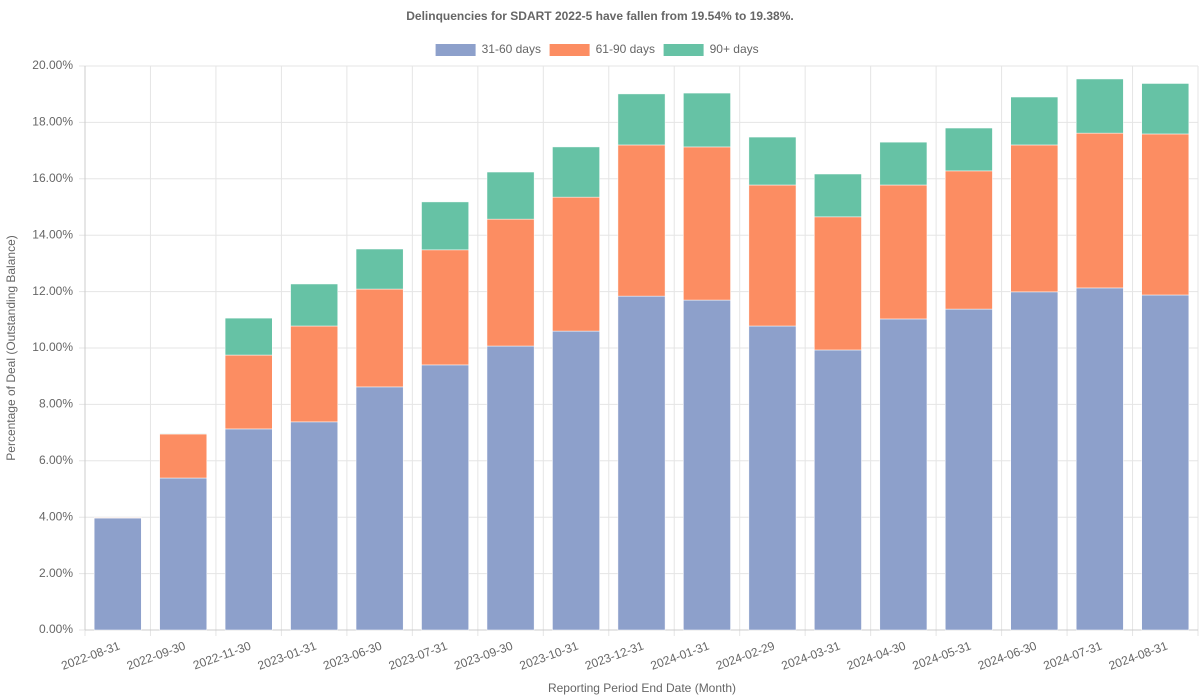  I want to click on x-tick-label: 2024-03-31, so click(811, 656).